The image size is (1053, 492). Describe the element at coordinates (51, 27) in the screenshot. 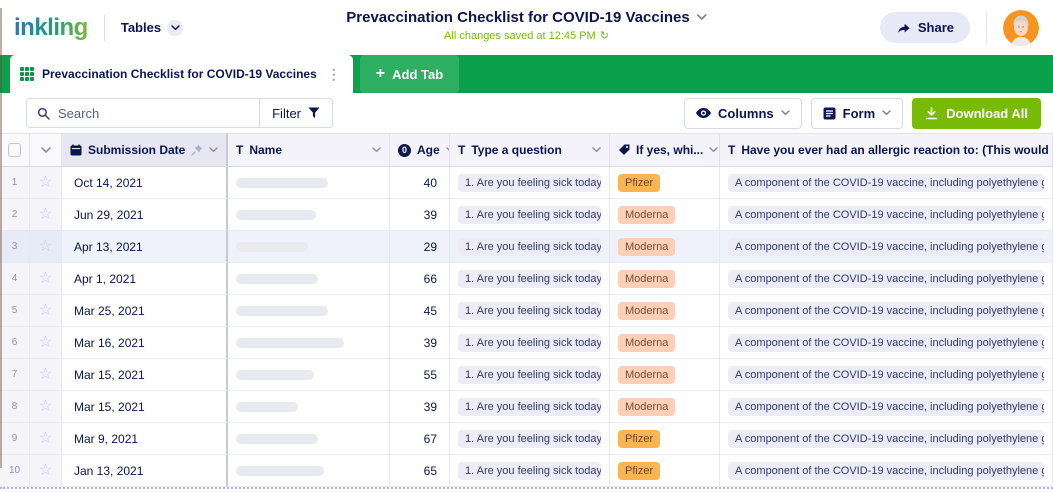

I see `inkling-logo: inkling` at that location.